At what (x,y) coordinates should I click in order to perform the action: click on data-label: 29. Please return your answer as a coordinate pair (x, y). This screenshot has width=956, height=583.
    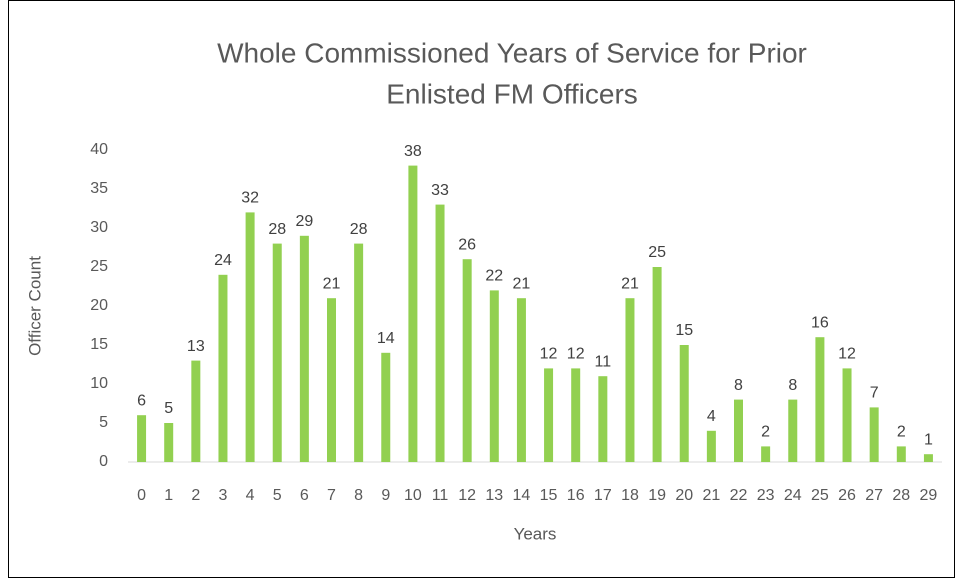
    Looking at the image, I should click on (304, 221).